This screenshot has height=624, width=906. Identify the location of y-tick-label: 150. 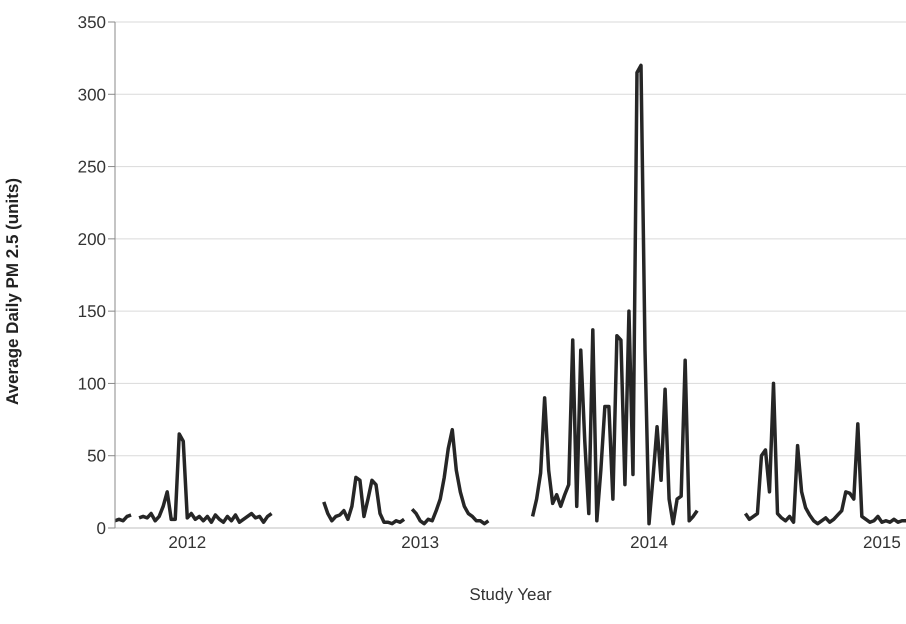
(92, 312).